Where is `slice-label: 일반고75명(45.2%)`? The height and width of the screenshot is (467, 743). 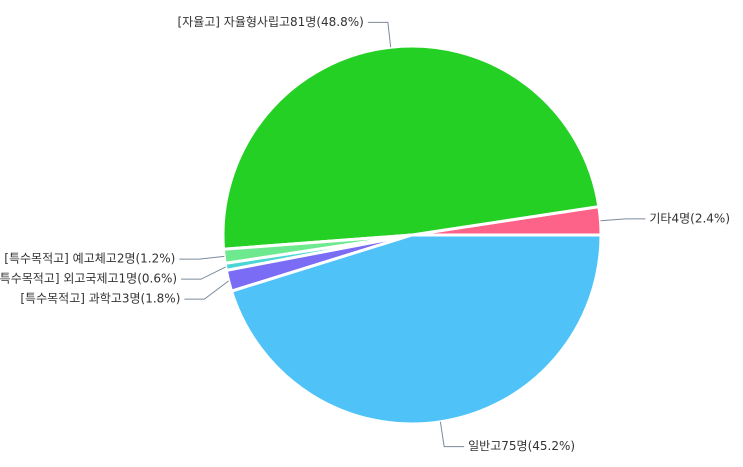 slice-label: 일반고75명(45.2%) is located at coordinates (521, 446).